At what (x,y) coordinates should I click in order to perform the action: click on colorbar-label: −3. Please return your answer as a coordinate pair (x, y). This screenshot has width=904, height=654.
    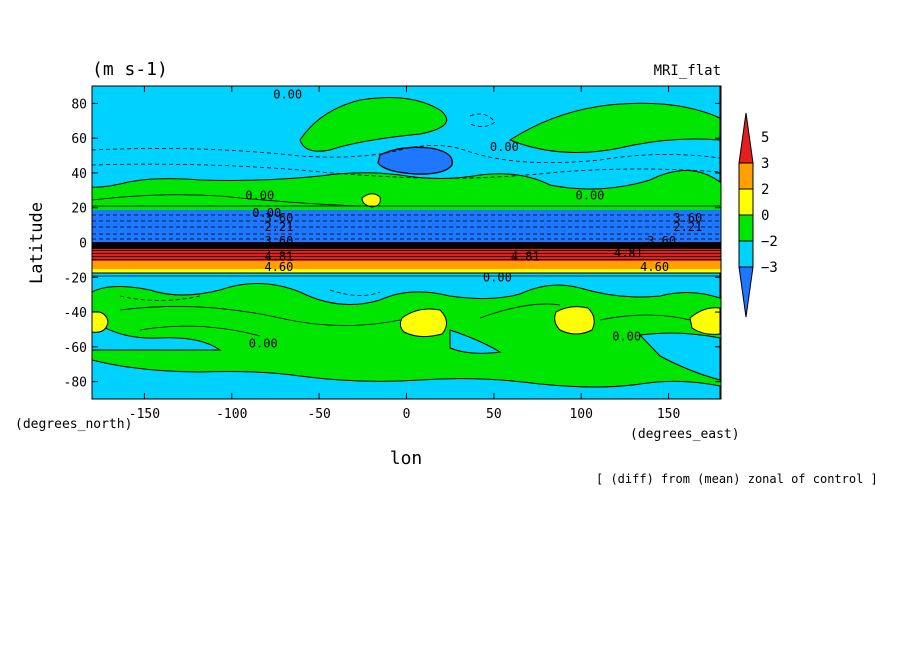
    Looking at the image, I should click on (769, 268).